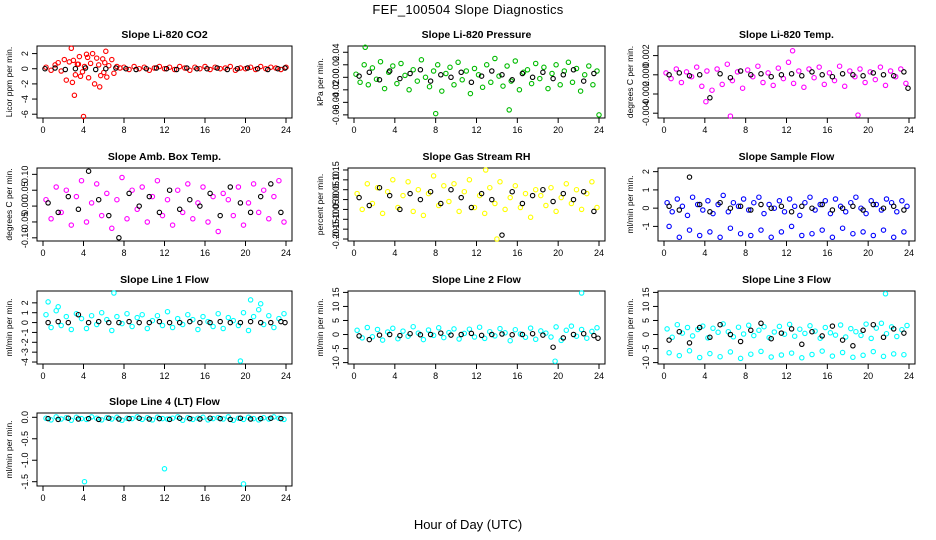 The height and width of the screenshot is (540, 936). What do you see at coordinates (166, 82) in the screenshot?
I see `slope-series` at bounding box center [166, 82].